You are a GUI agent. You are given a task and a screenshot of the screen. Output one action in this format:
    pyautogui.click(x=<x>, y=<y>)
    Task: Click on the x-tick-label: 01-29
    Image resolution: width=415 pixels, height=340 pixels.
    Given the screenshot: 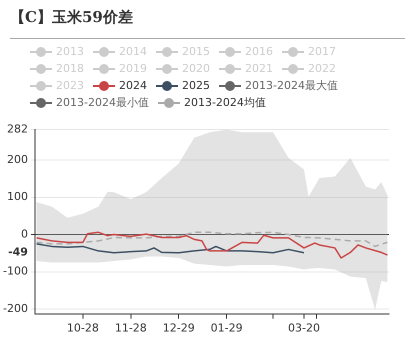 What is the action you would take?
    pyautogui.click(x=226, y=327)
    